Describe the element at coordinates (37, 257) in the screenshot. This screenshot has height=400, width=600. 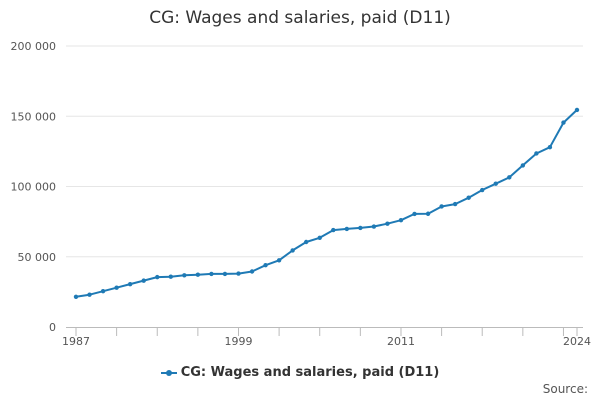
I see `y-tick-label: 50 000` at that location.